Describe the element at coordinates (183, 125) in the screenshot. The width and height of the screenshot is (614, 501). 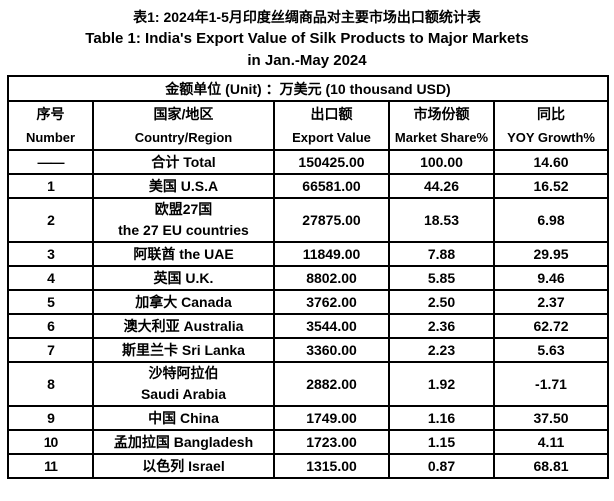
I see `column-header-country: 国家/地区 Country/Region` at that location.